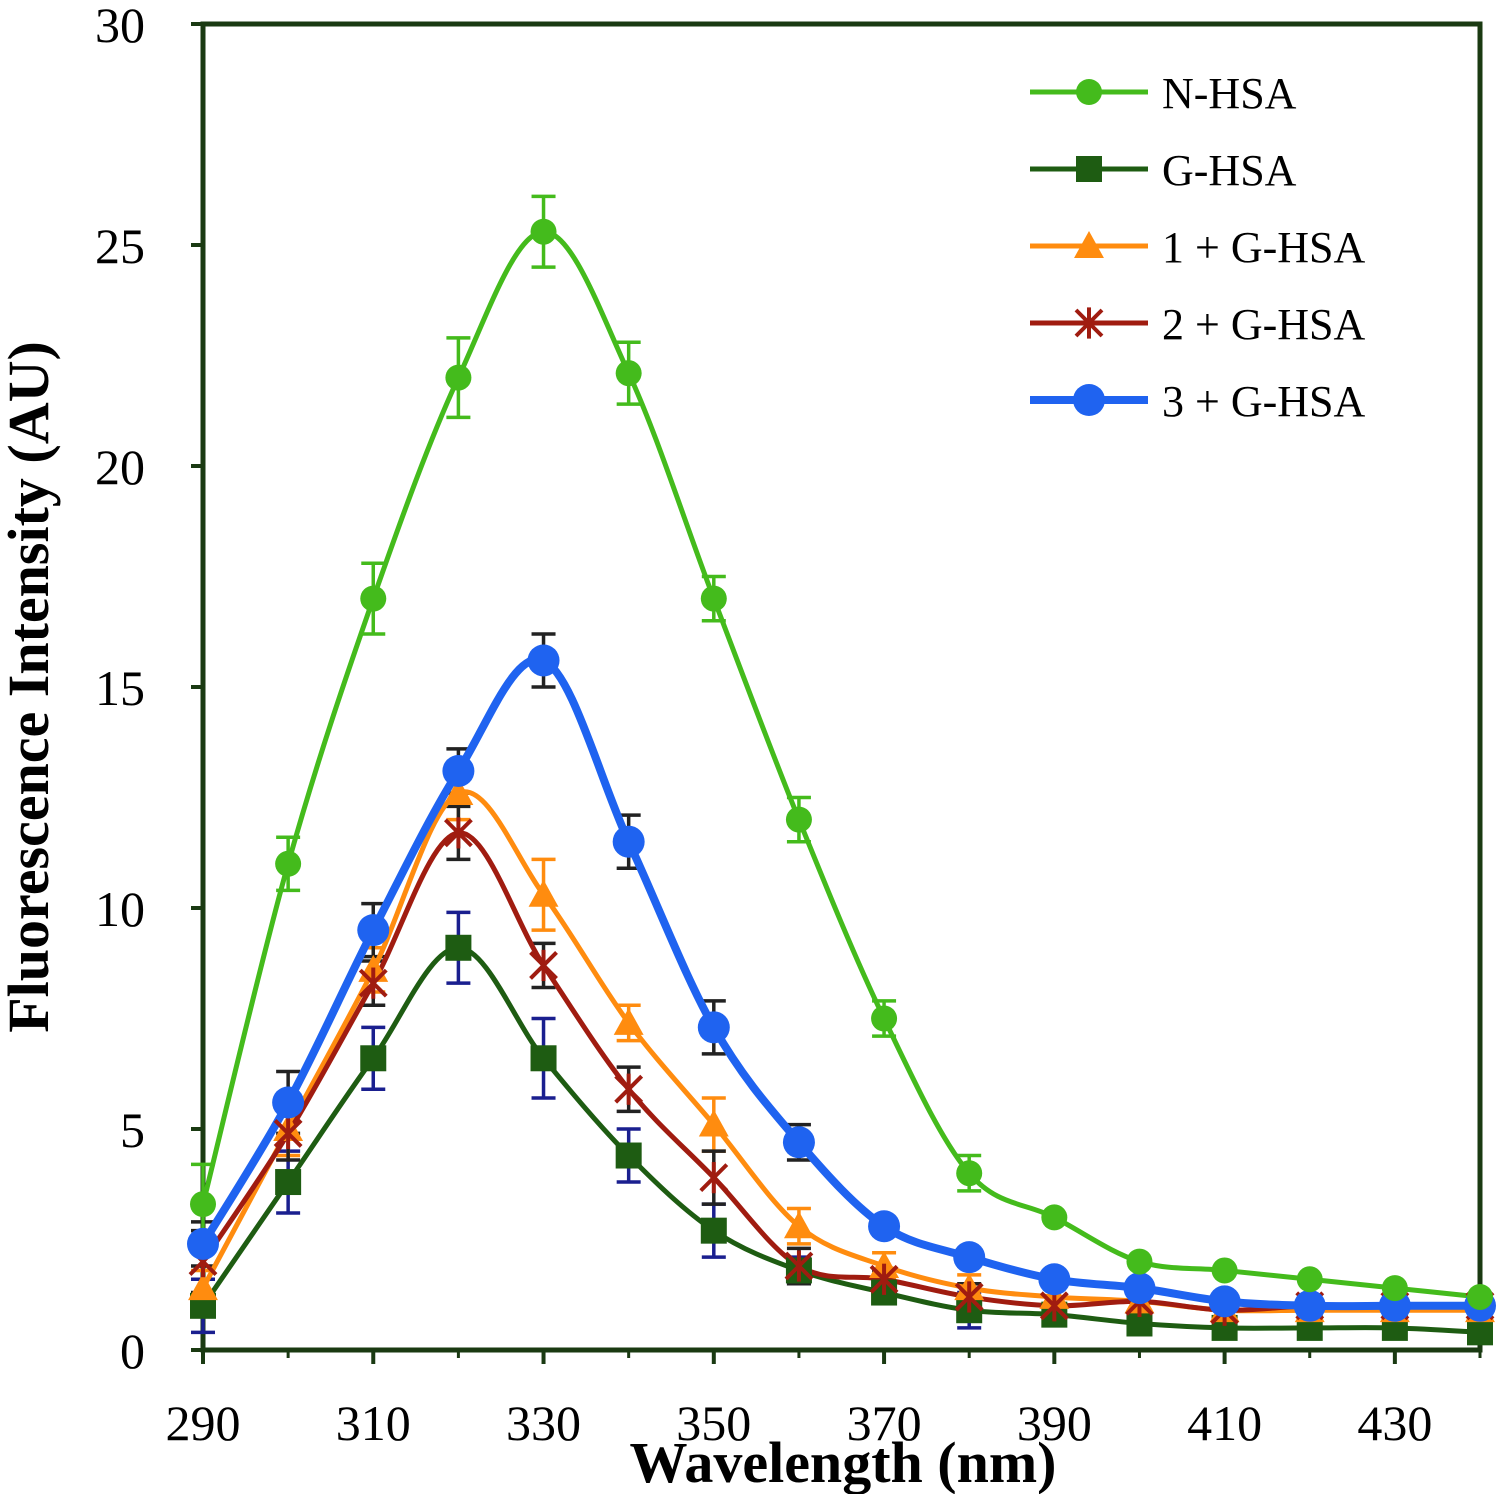 This screenshot has height=1494, width=1500. What do you see at coordinates (713, 1423) in the screenshot?
I see `x-tick-label: 350` at bounding box center [713, 1423].